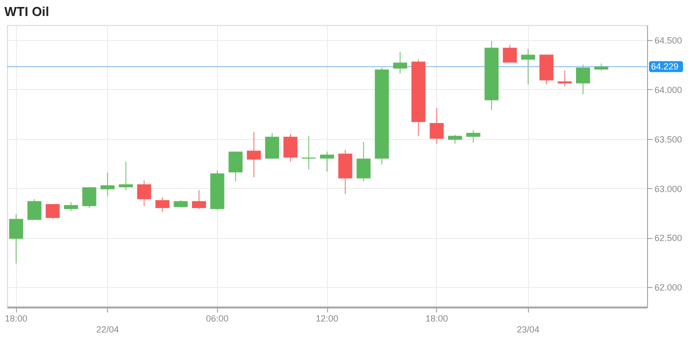 Image resolution: width=699 pixels, height=344 pixels. I want to click on ref-line-label: 64.229, so click(665, 67).